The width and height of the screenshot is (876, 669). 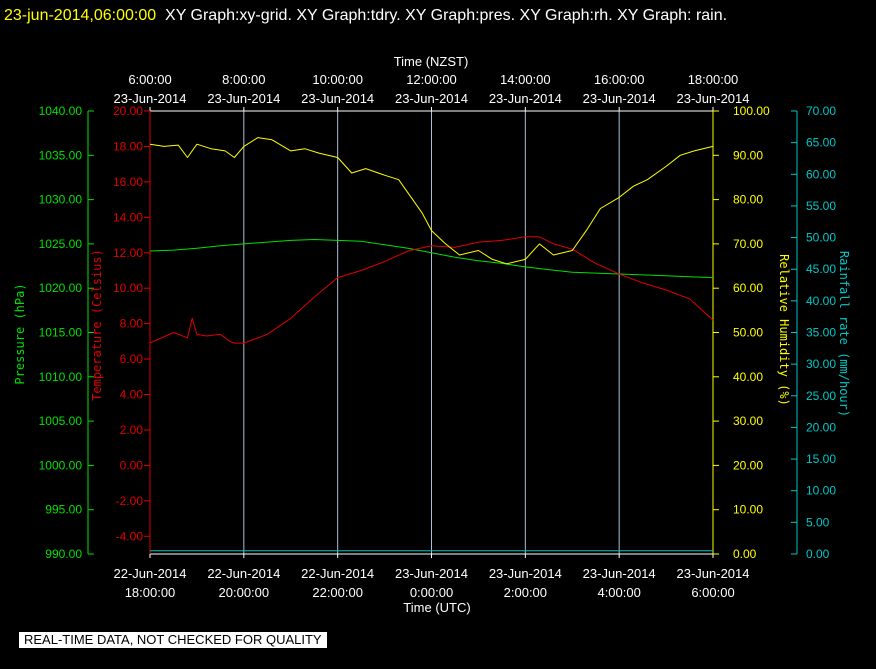 What do you see at coordinates (618, 592) in the screenshot?
I see `x-bottom-tick-label: 4:00:00` at bounding box center [618, 592].